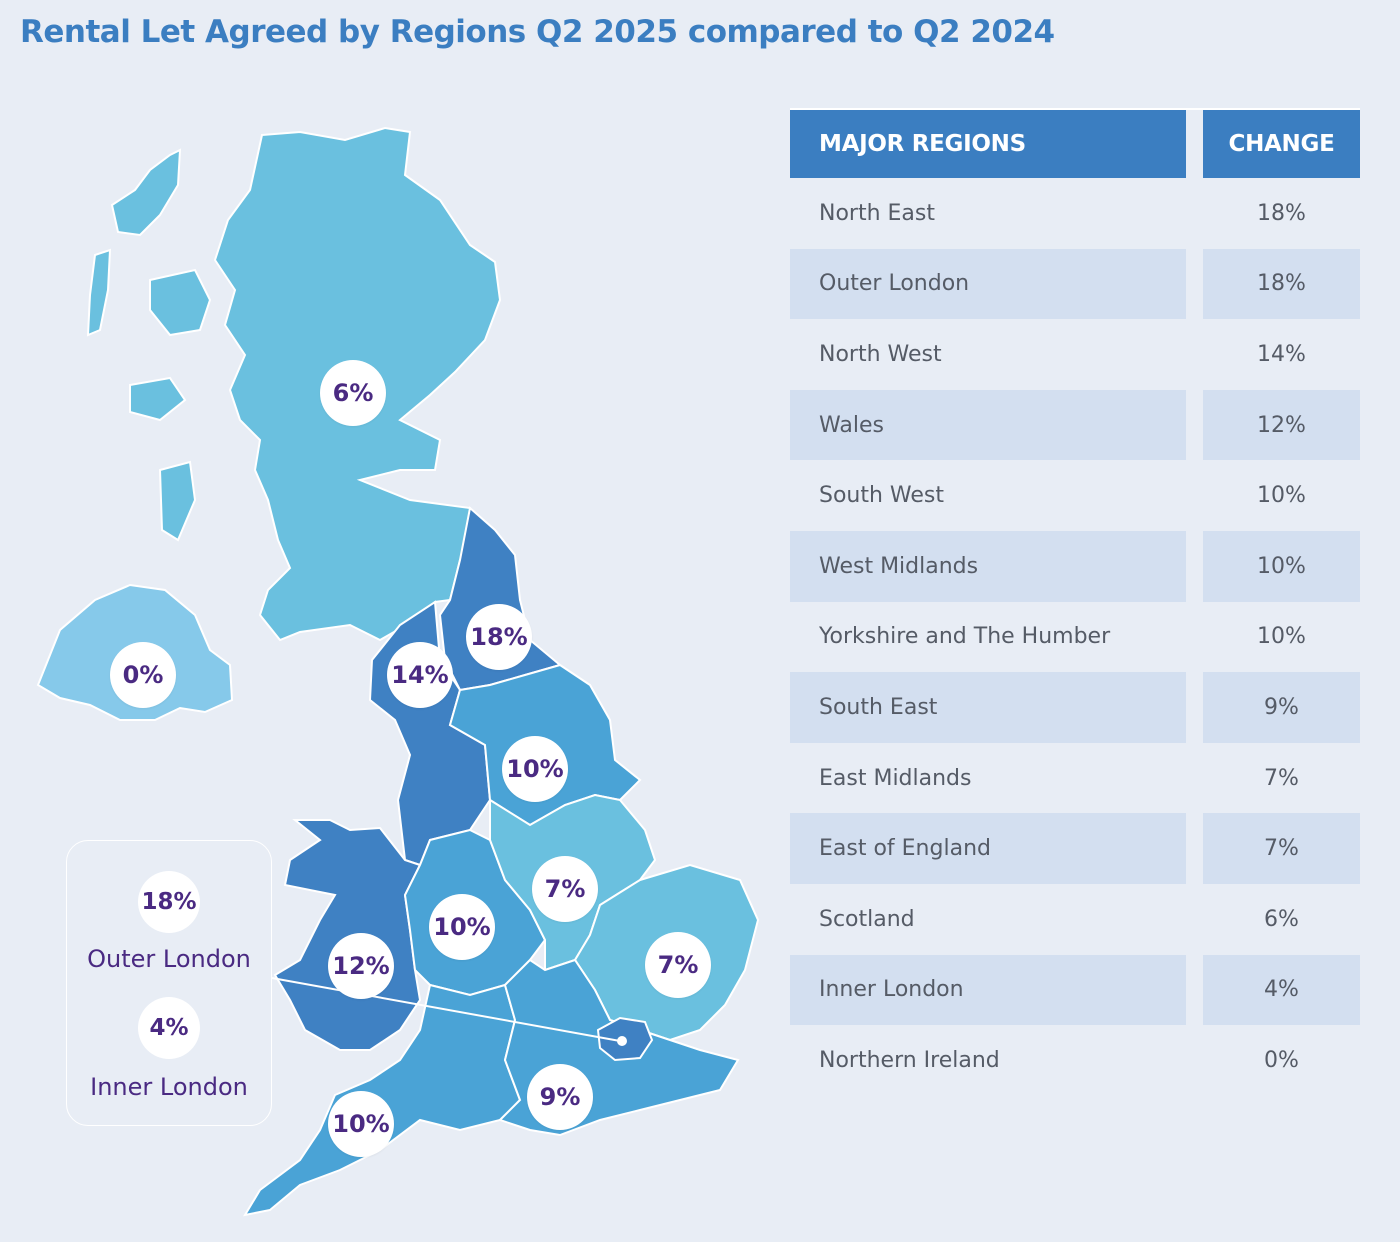  I want to click on inset-outer-london-label: Outer London, so click(169, 959).